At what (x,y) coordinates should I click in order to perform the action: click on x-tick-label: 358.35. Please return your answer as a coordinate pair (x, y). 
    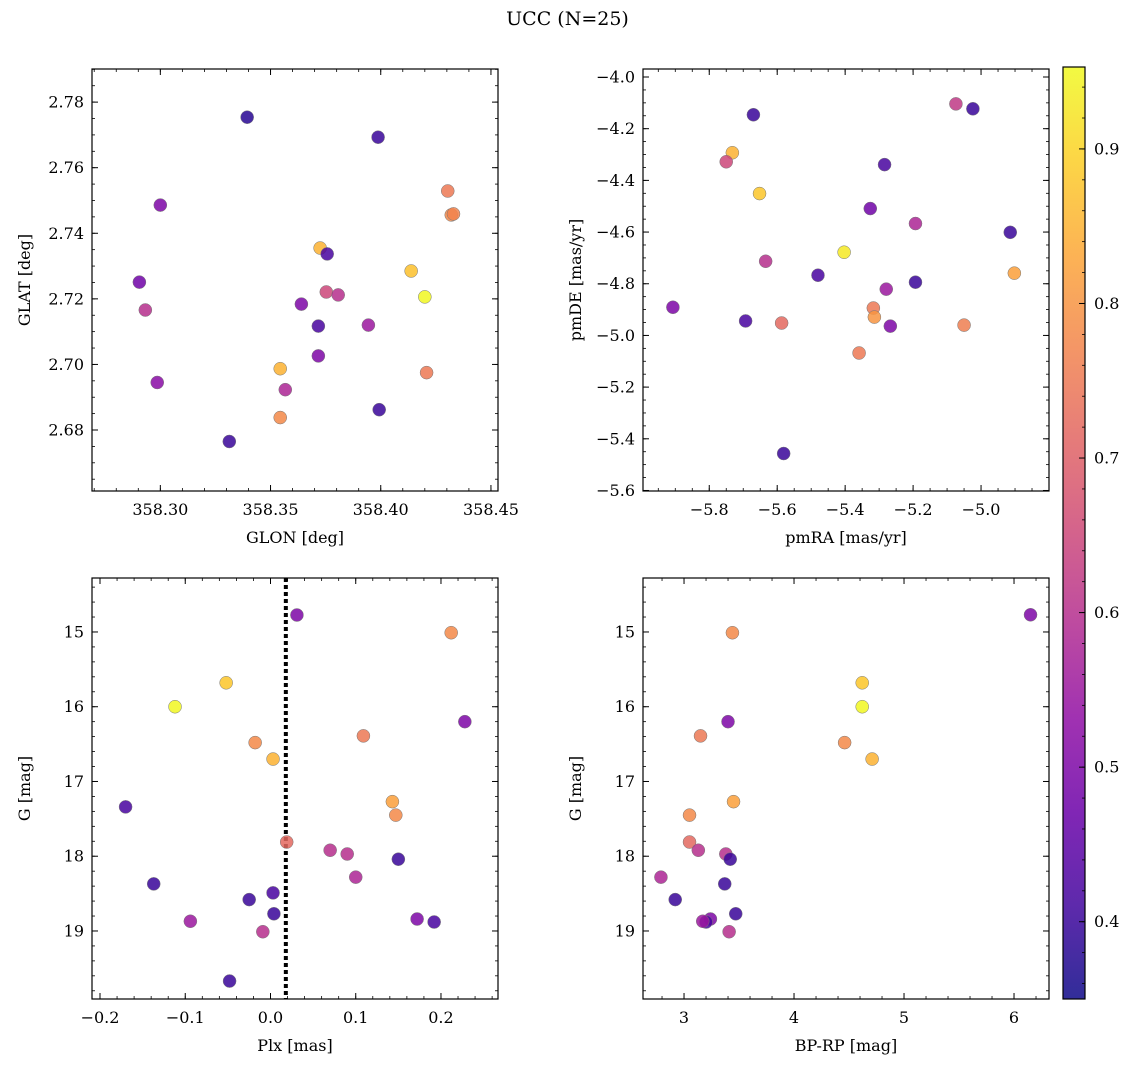
    Looking at the image, I should click on (271, 509).